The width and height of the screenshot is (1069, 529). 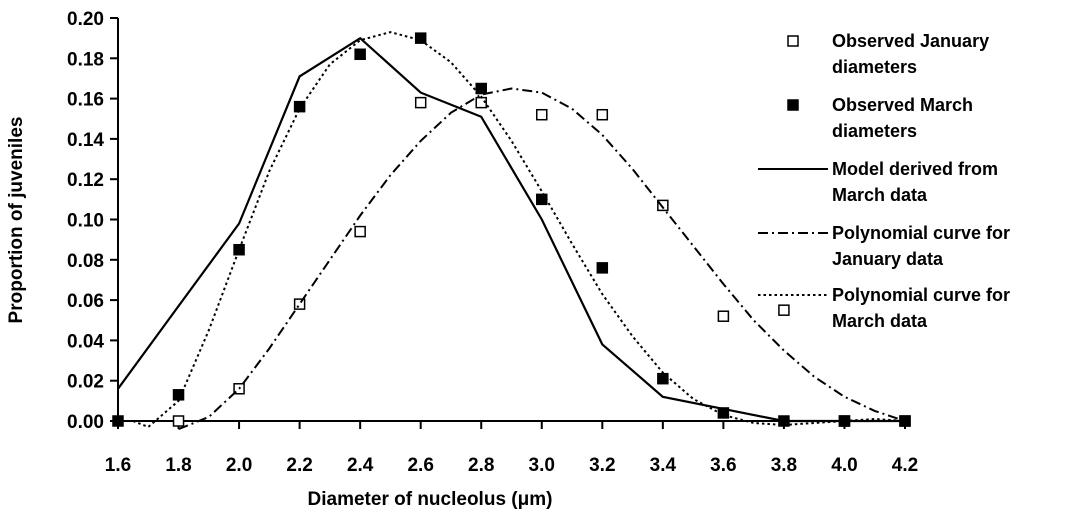 I want to click on legend-entry: Observed March diameters, so click(x=913, y=118).